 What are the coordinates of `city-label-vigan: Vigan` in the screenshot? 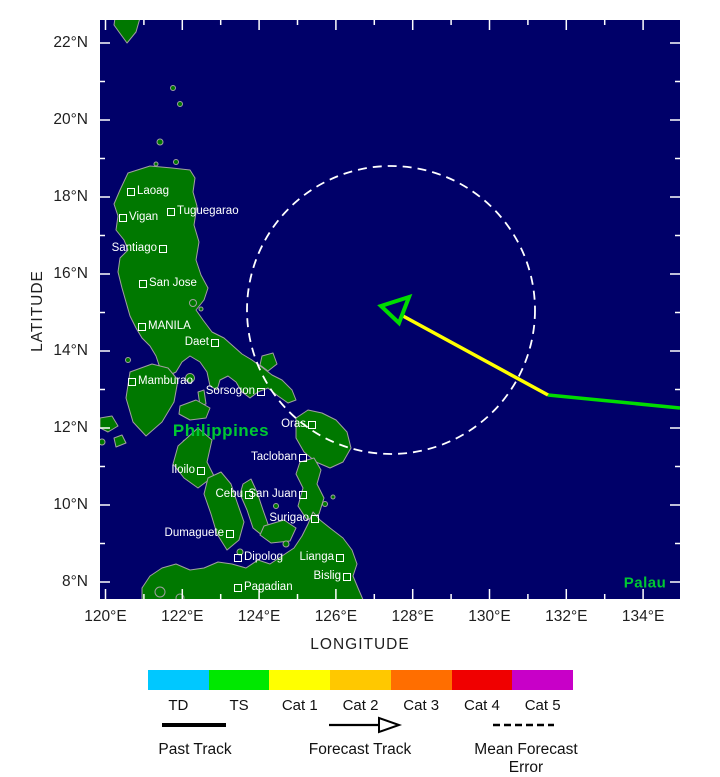 It's located at (144, 217).